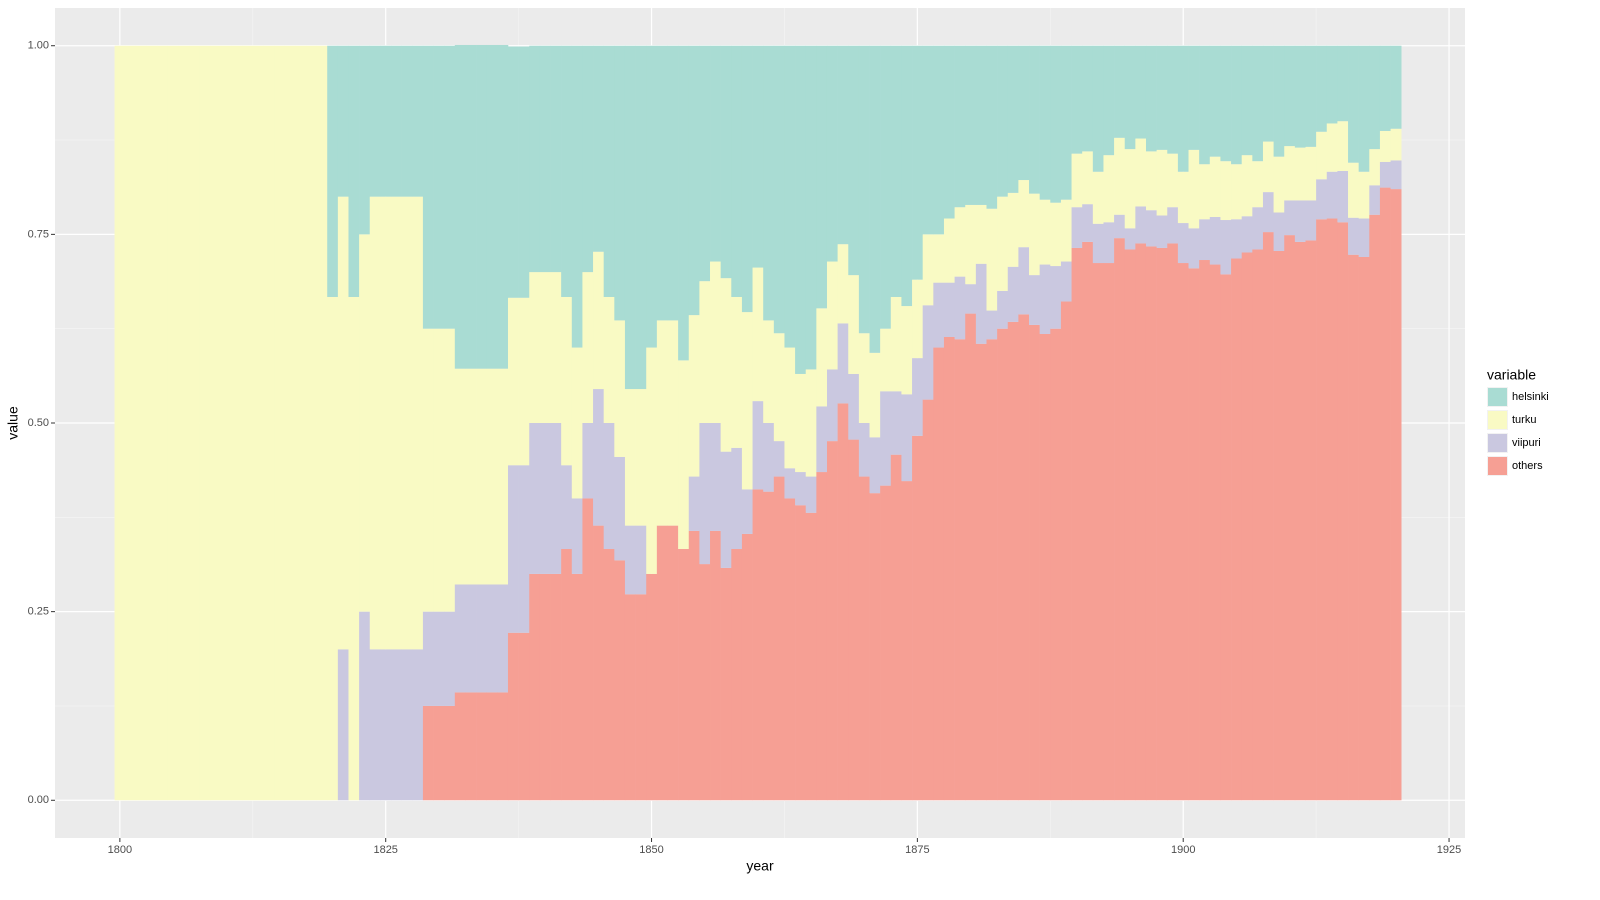 This screenshot has height=900, width=1600. Describe the element at coordinates (651, 850) in the screenshot. I see `x-tick-label: 1850` at that location.